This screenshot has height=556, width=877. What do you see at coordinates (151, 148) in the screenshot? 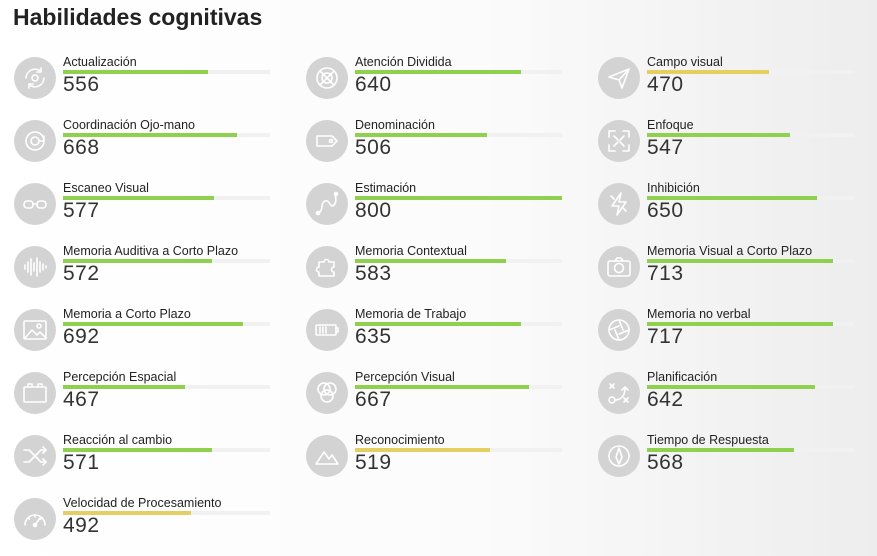
I see `skill-item-coordinacion-ojo-mano: Coordinación Ojo-mano 668` at bounding box center [151, 148].